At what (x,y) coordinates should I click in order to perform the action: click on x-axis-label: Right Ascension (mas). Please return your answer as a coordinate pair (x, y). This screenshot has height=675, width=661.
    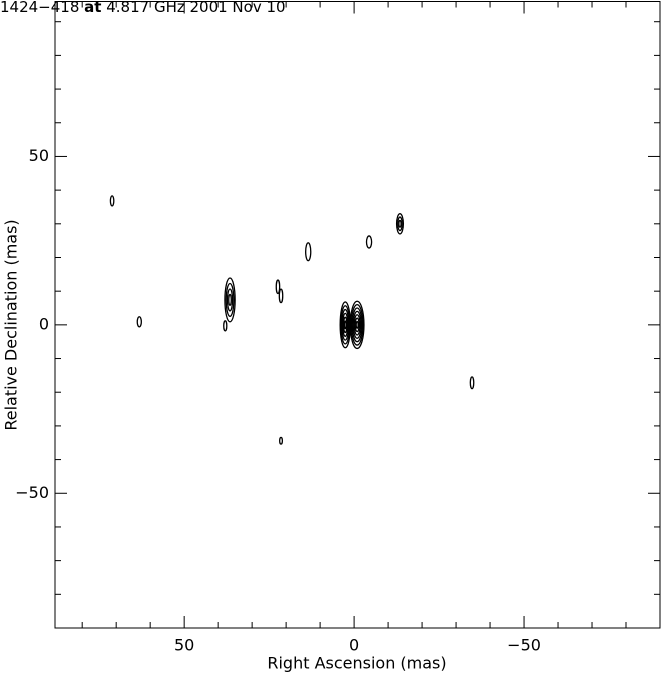
    Looking at the image, I should click on (356, 663).